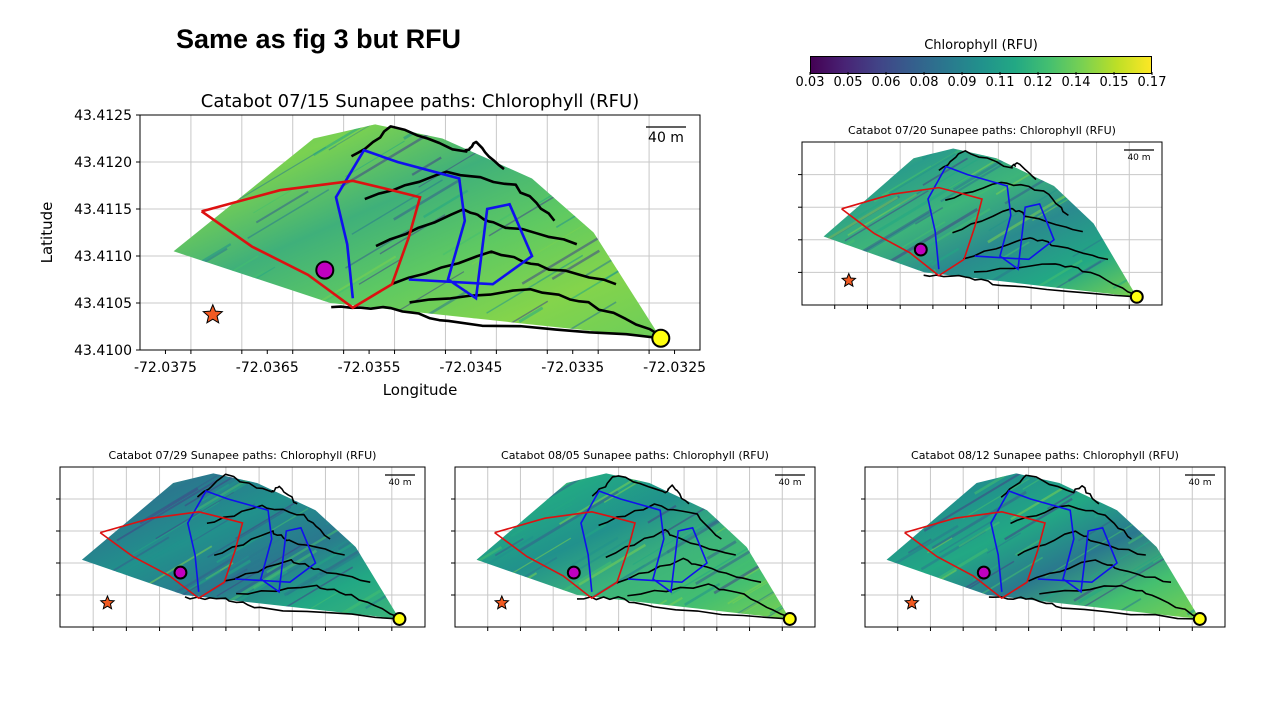  I want to click on colorbar-label: Chlorophyll (RFU), so click(981, 45).